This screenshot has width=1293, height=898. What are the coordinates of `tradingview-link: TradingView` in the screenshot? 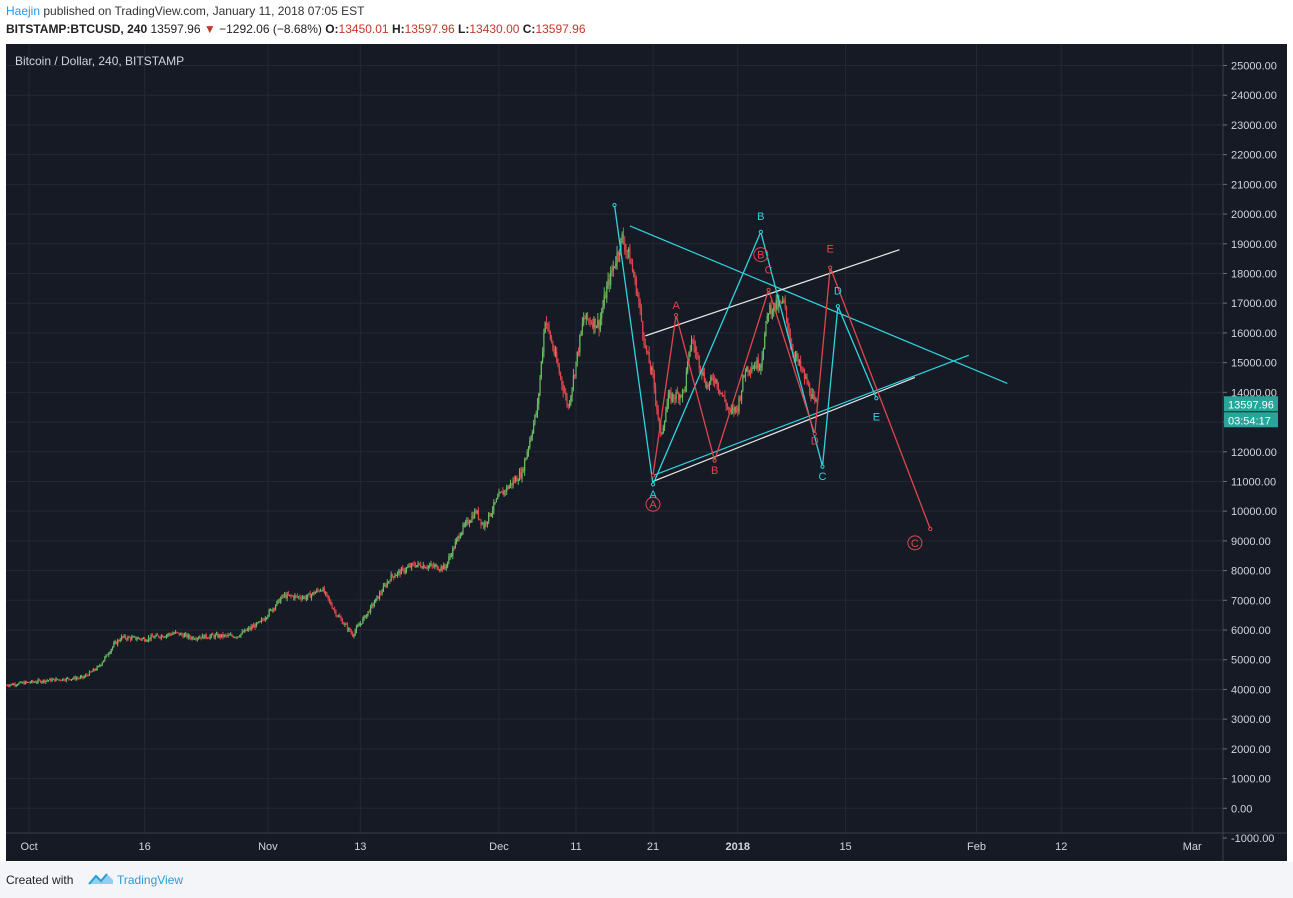 It's located at (150, 880).